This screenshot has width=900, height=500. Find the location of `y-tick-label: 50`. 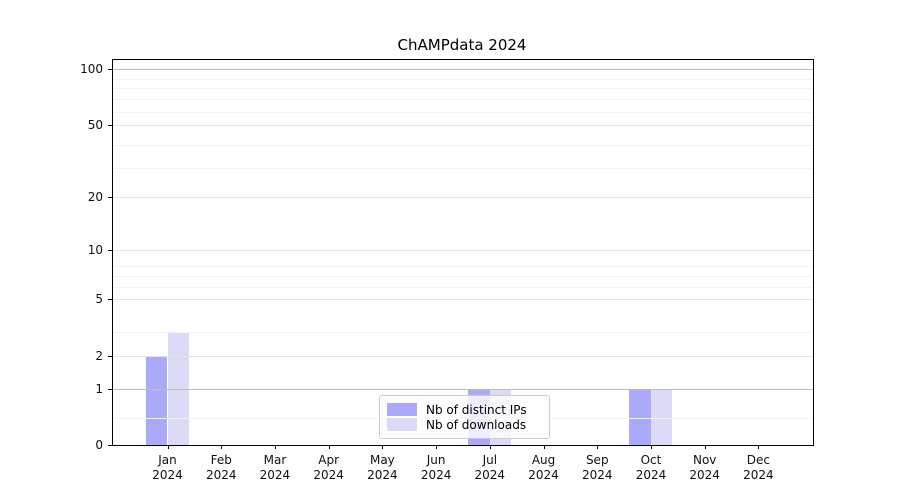

y-tick-label: 50 is located at coordinates (95, 124).